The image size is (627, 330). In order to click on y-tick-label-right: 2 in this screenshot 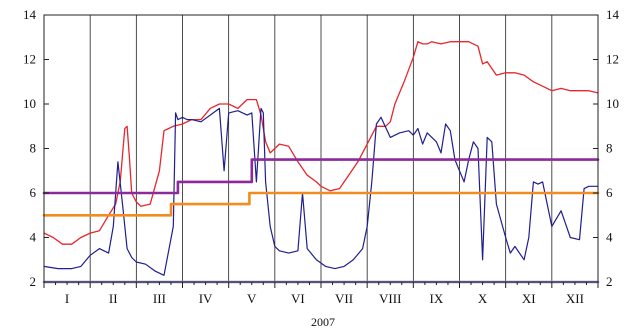, I will do `click(609, 281)`.